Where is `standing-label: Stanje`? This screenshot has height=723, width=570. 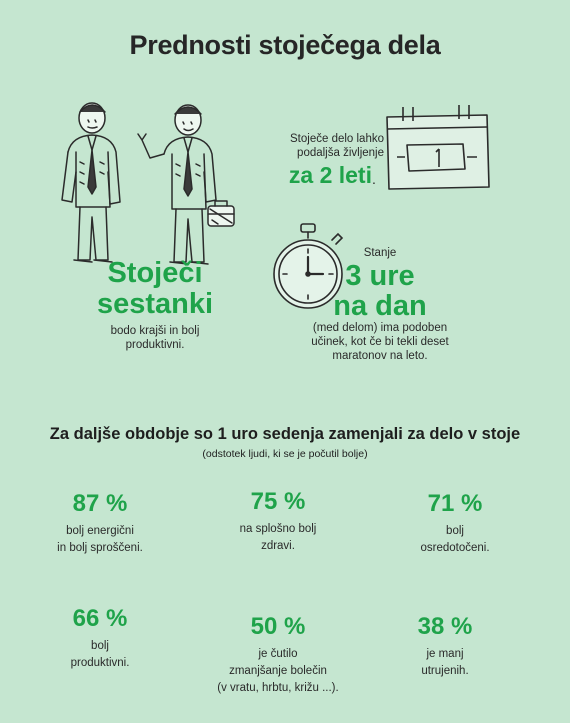 standing-label: Stanje is located at coordinates (380, 253).